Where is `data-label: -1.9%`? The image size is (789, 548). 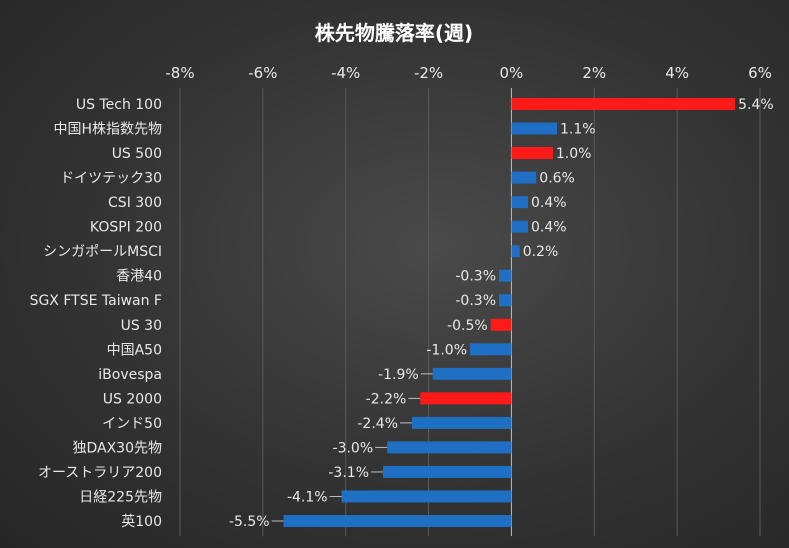 data-label: -1.9% is located at coordinates (398, 375).